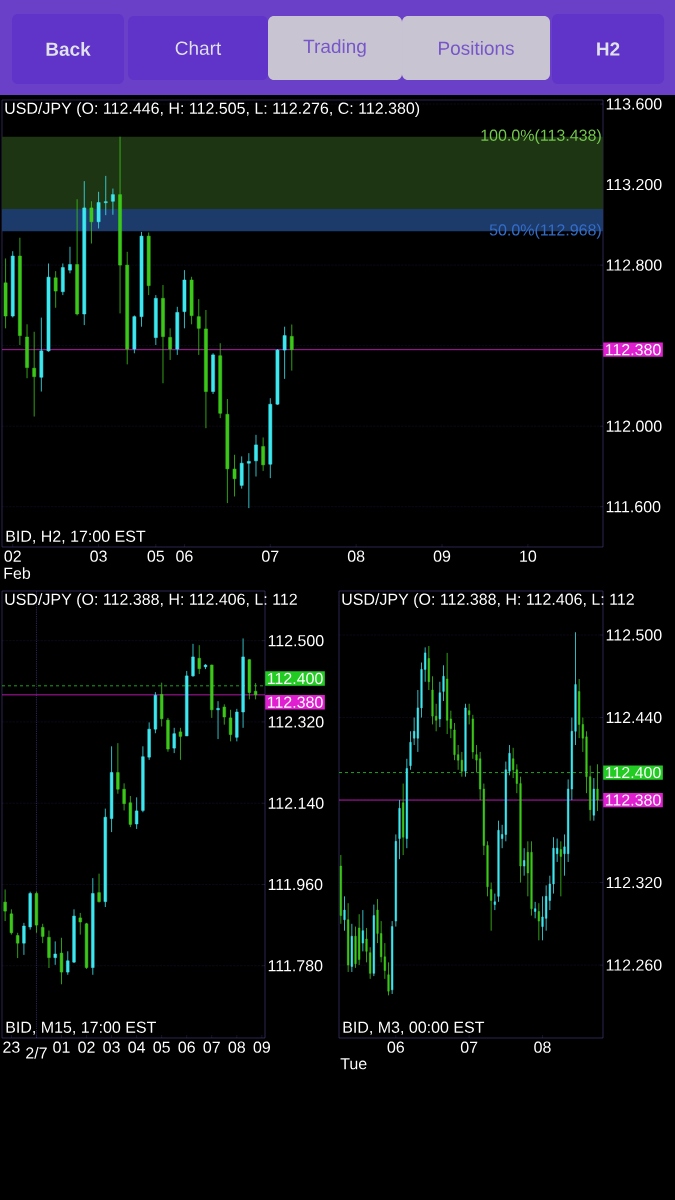 The image size is (675, 1200). What do you see at coordinates (545, 231) in the screenshot?
I see `band-label: 50.0%(112.968)` at bounding box center [545, 231].